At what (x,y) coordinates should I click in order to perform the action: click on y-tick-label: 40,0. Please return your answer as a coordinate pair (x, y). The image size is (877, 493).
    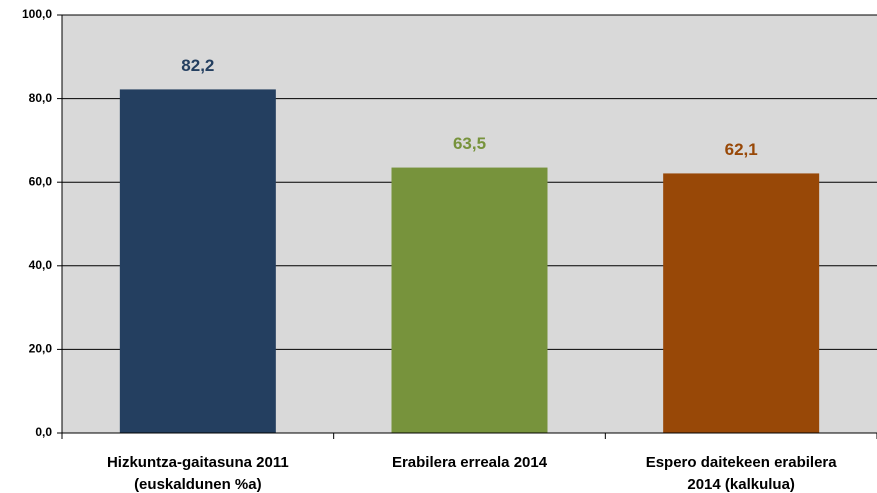
    Looking at the image, I should click on (41, 265).